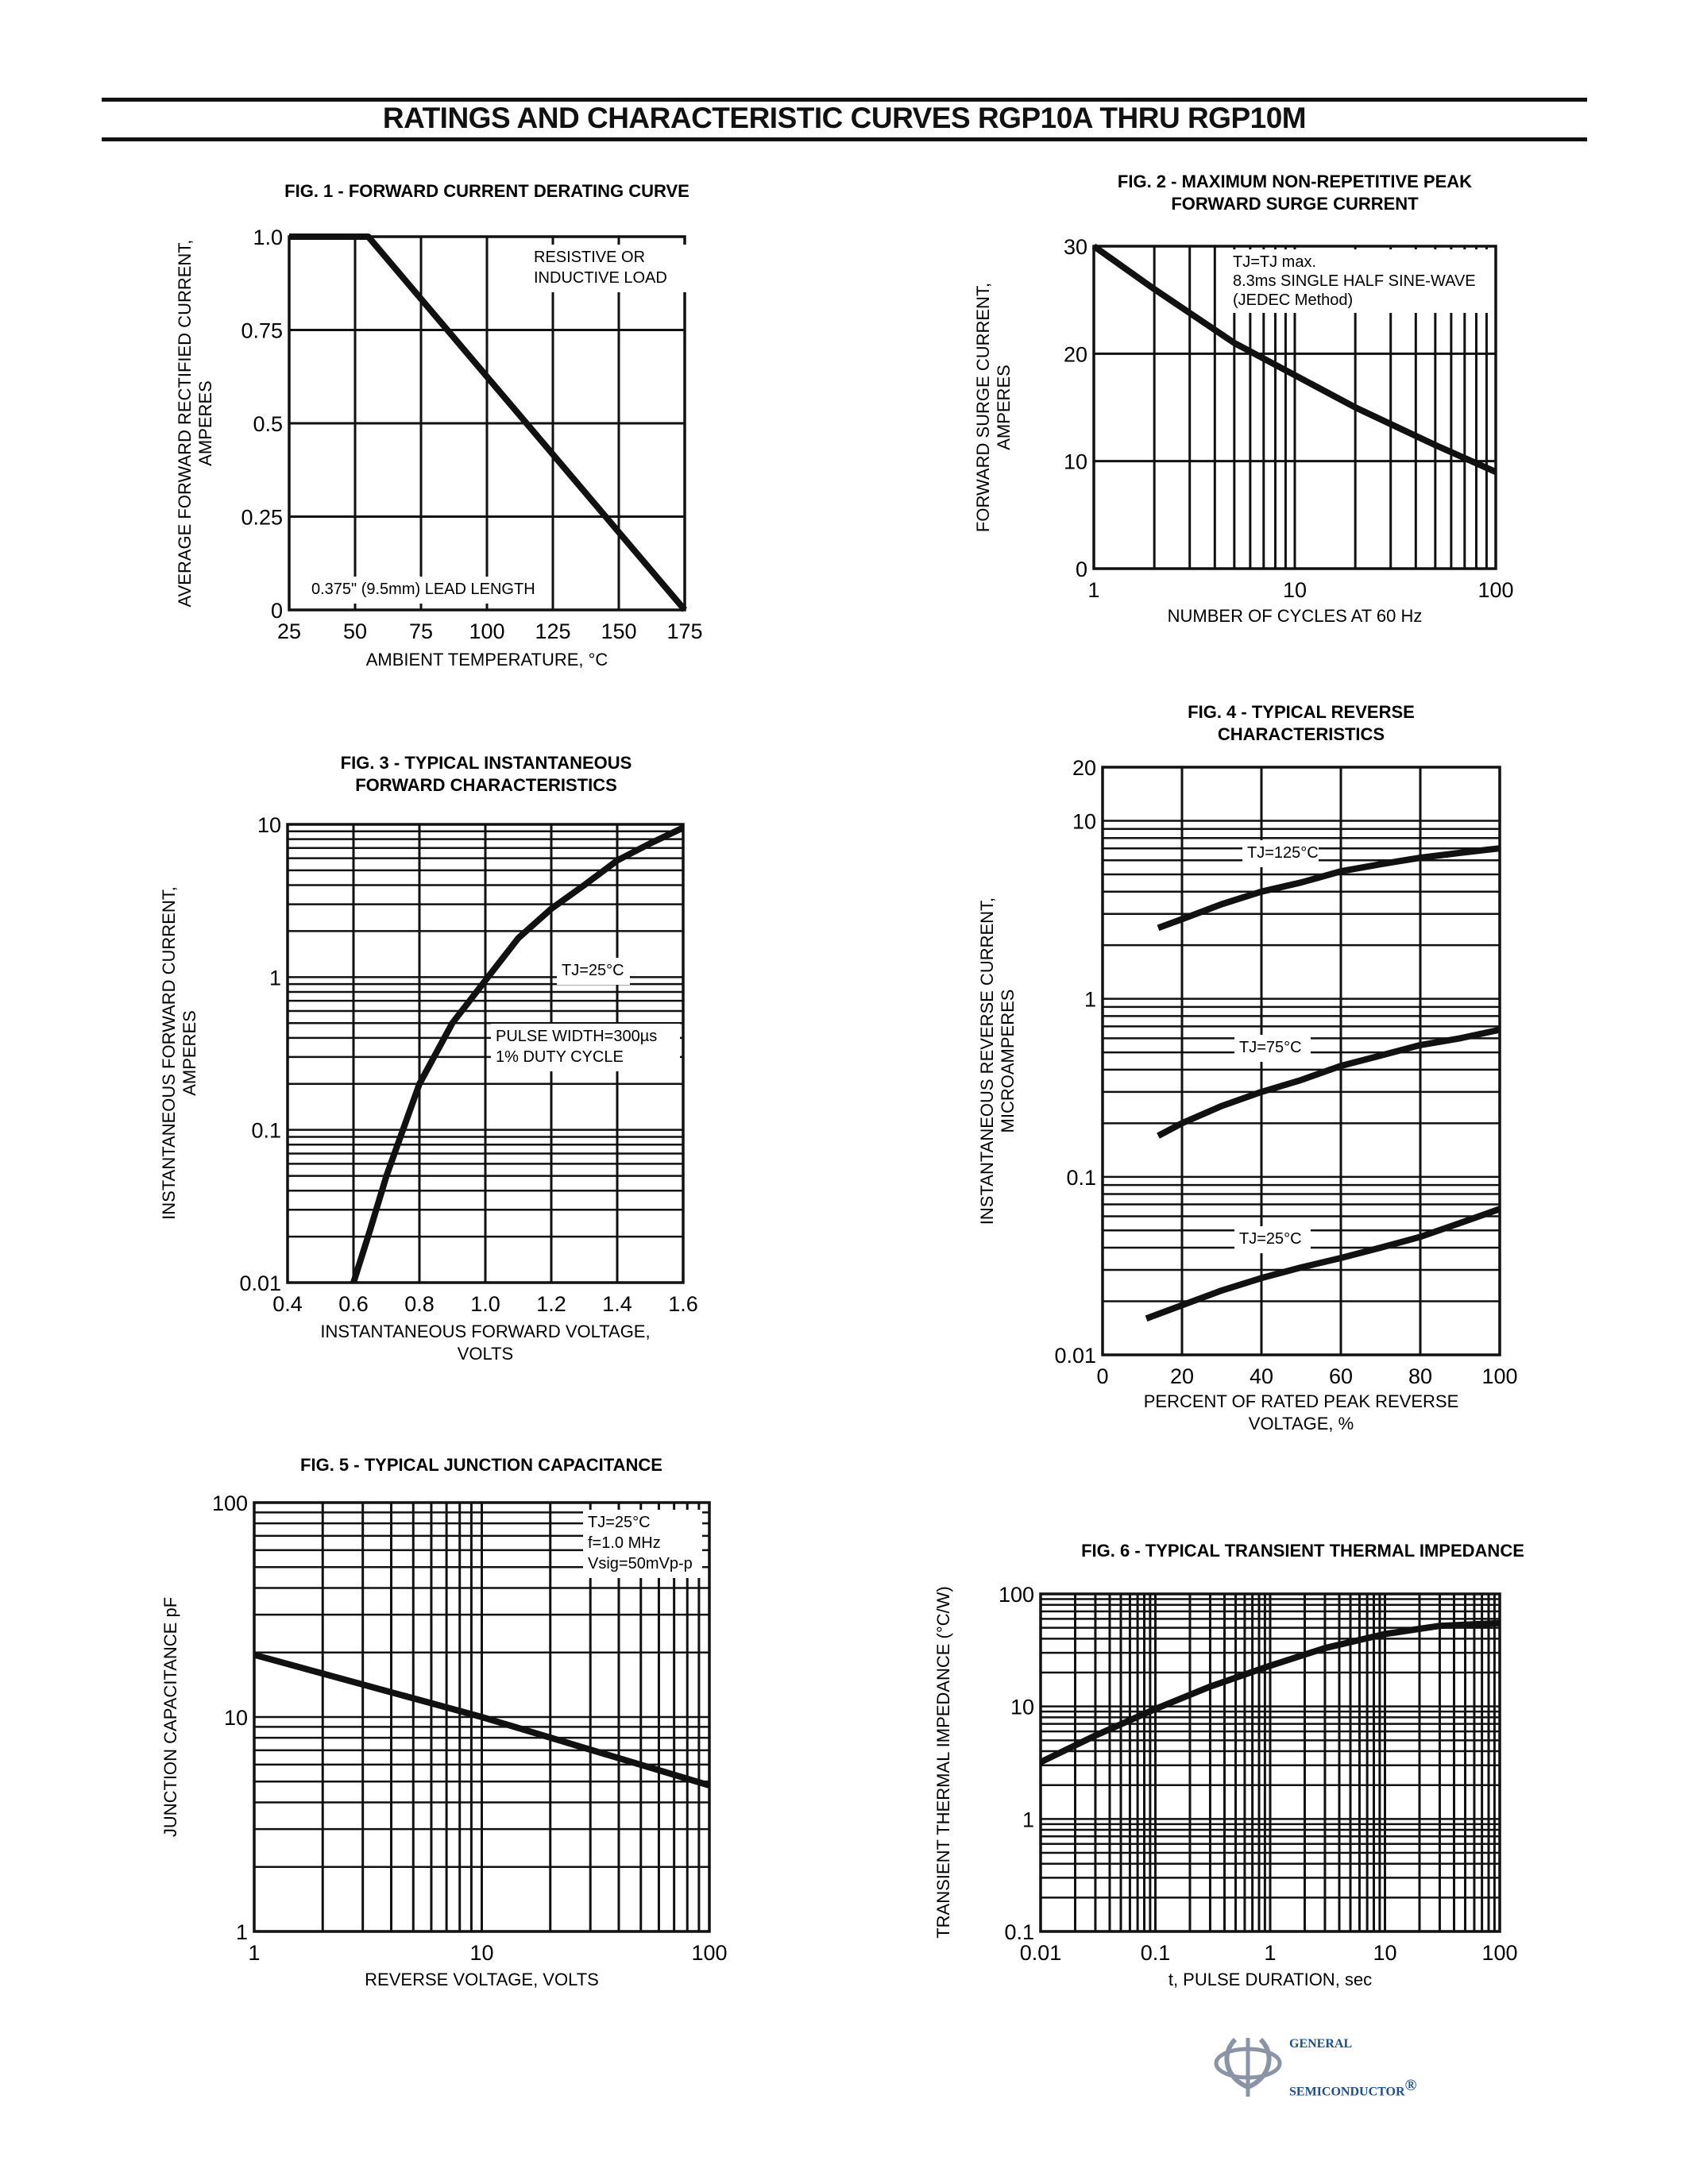  I want to click on fig5-annotation-text: TJ=25°C, so click(619, 1522).